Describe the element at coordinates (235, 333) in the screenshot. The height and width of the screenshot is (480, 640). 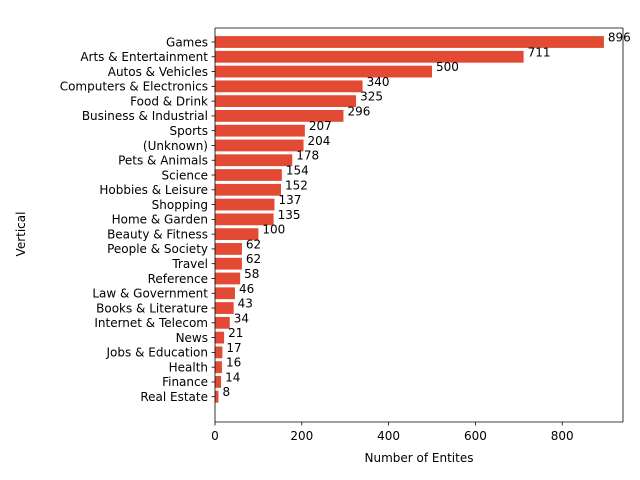
I see `value-label-news: 21` at that location.